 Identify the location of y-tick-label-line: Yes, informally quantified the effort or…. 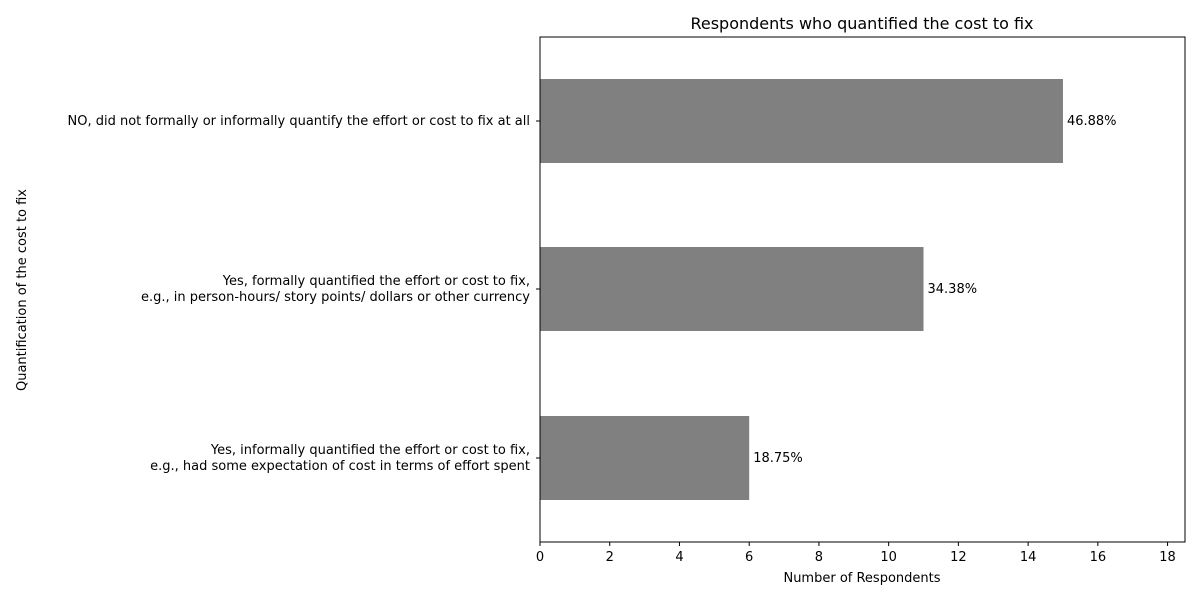
(370, 450).